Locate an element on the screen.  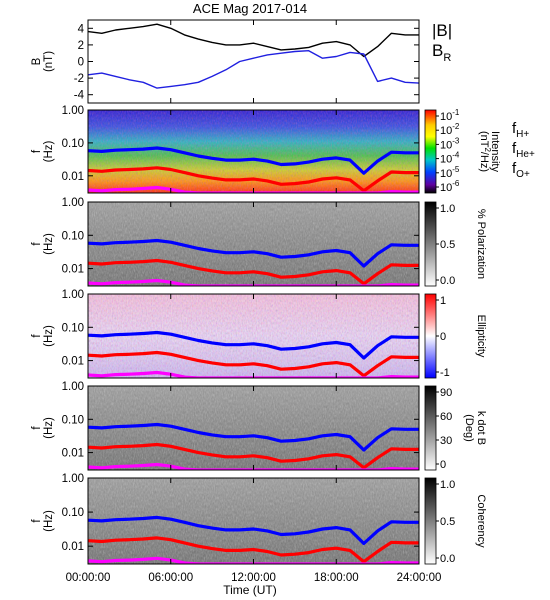
plot-frame is located at coordinates (253, 61).